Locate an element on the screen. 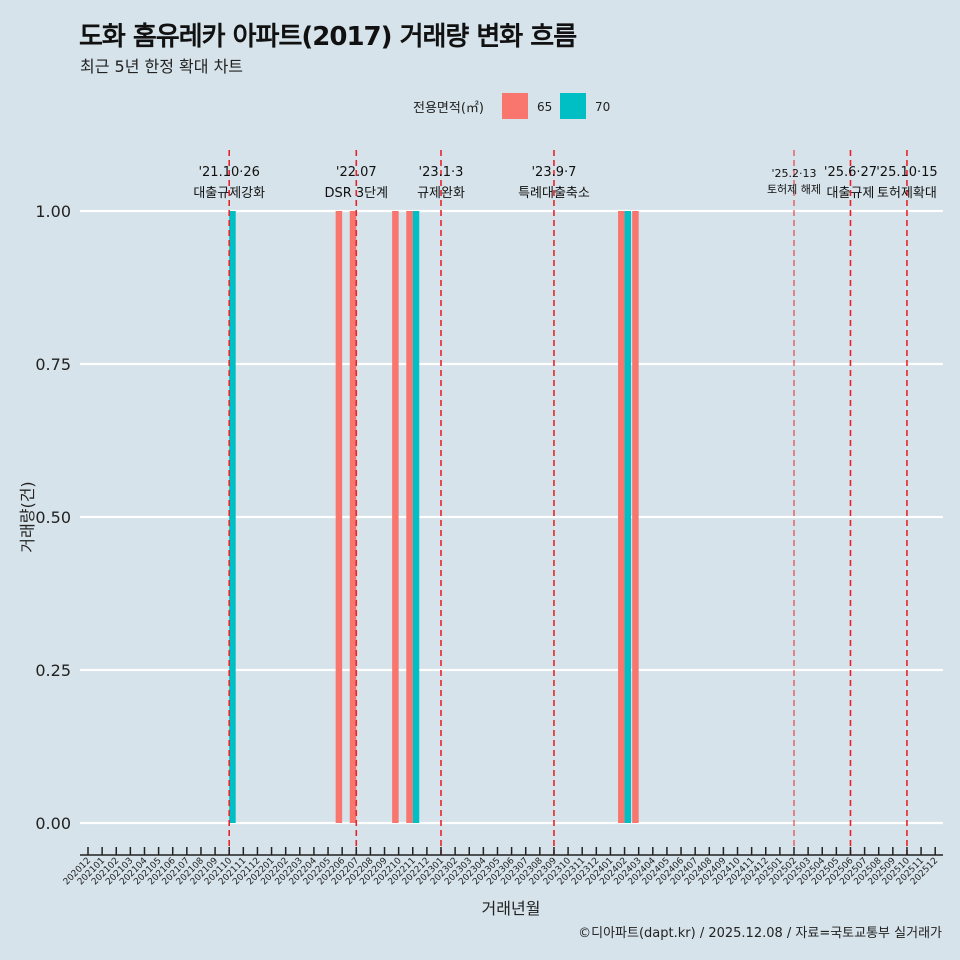 The width and height of the screenshot is (960, 960). event-date: '25.10·15 is located at coordinates (906, 172).